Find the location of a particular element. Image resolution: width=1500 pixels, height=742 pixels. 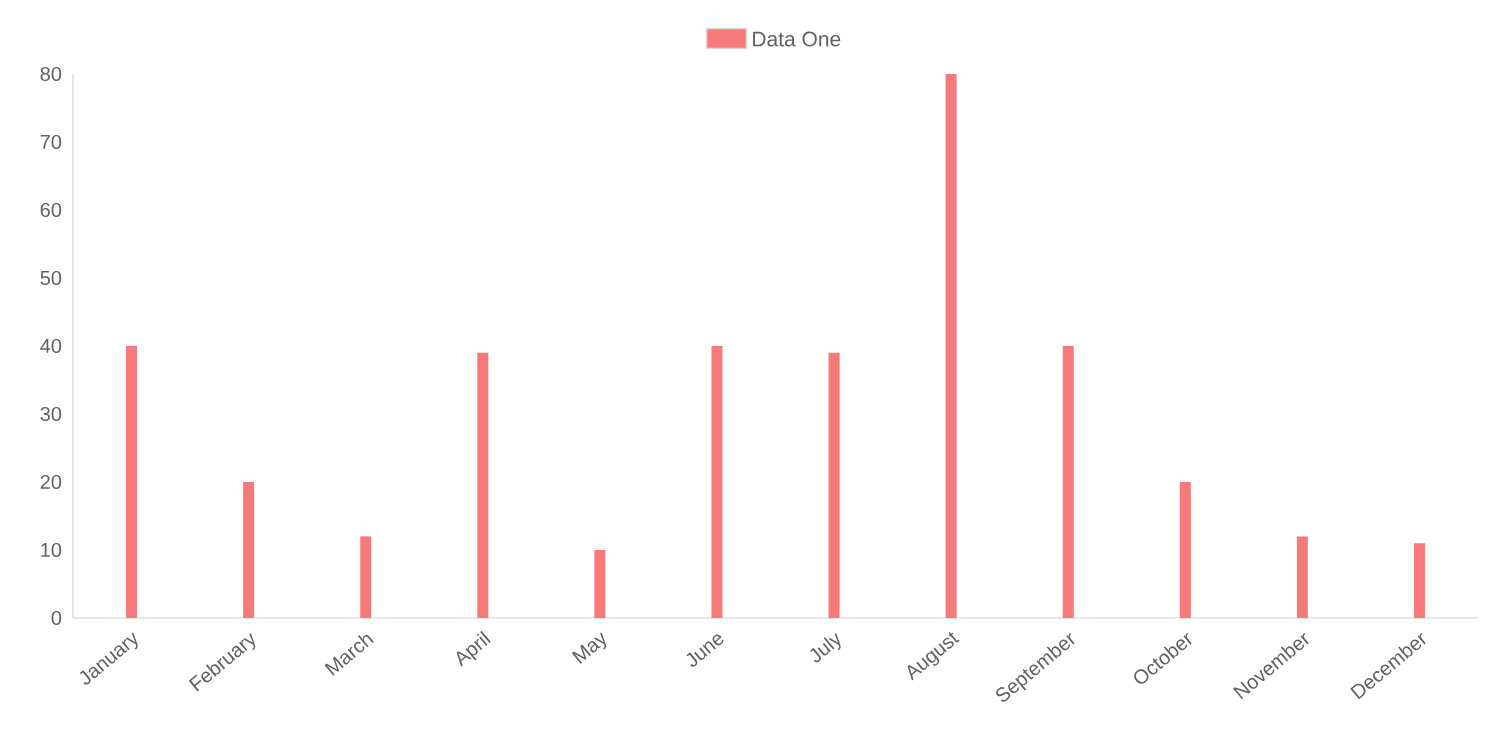

y-tick-label: 50 is located at coordinates (51, 278).